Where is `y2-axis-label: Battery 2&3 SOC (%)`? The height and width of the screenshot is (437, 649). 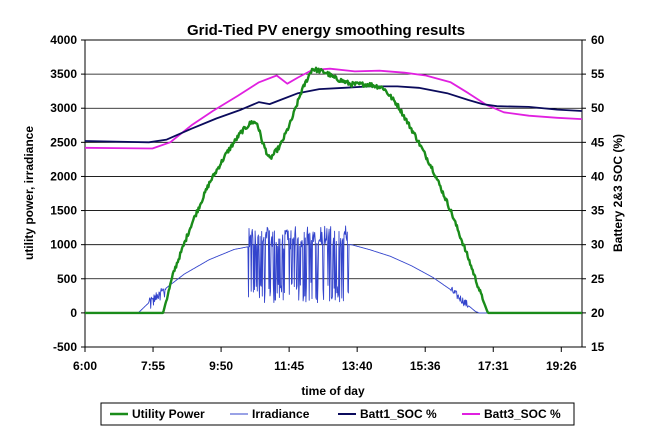
y2-axis-label: Battery 2&3 SOC (%) is located at coordinates (618, 193).